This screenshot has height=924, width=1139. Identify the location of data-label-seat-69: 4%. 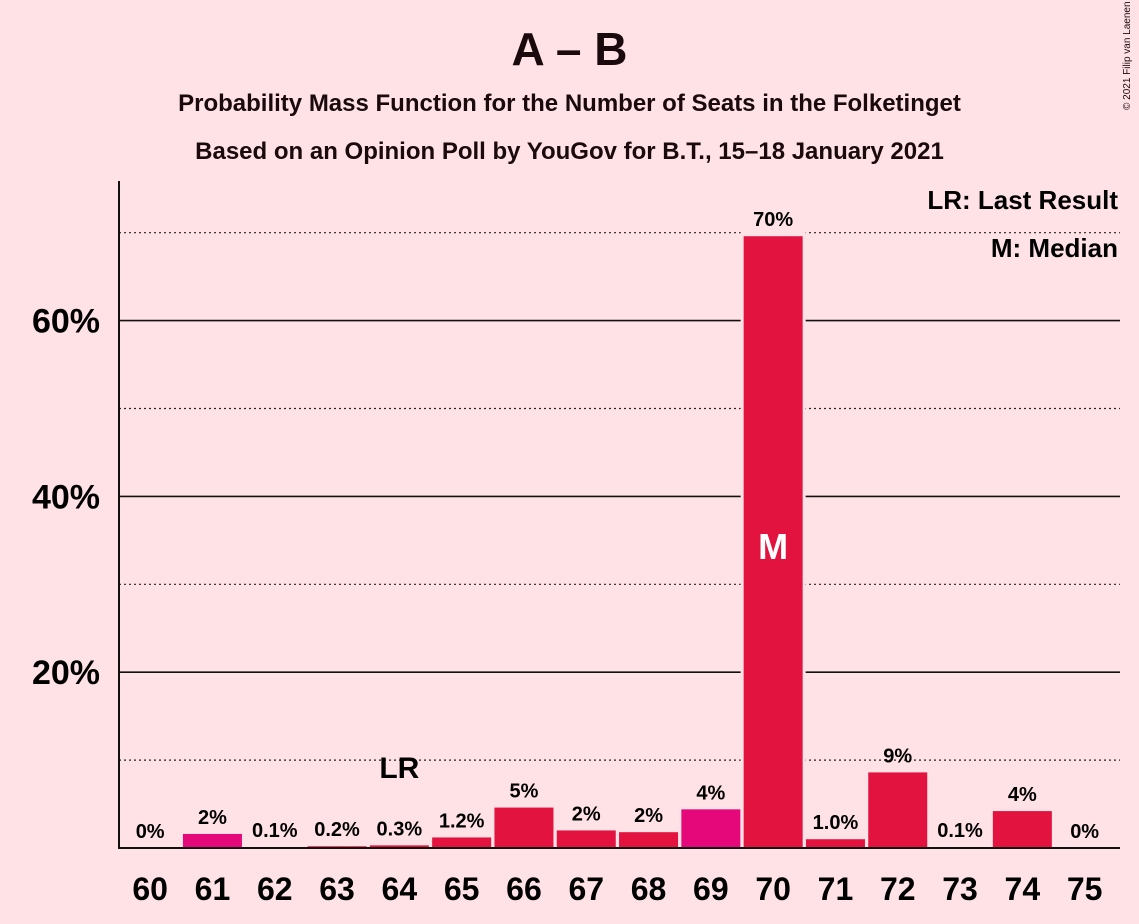
(710, 793).